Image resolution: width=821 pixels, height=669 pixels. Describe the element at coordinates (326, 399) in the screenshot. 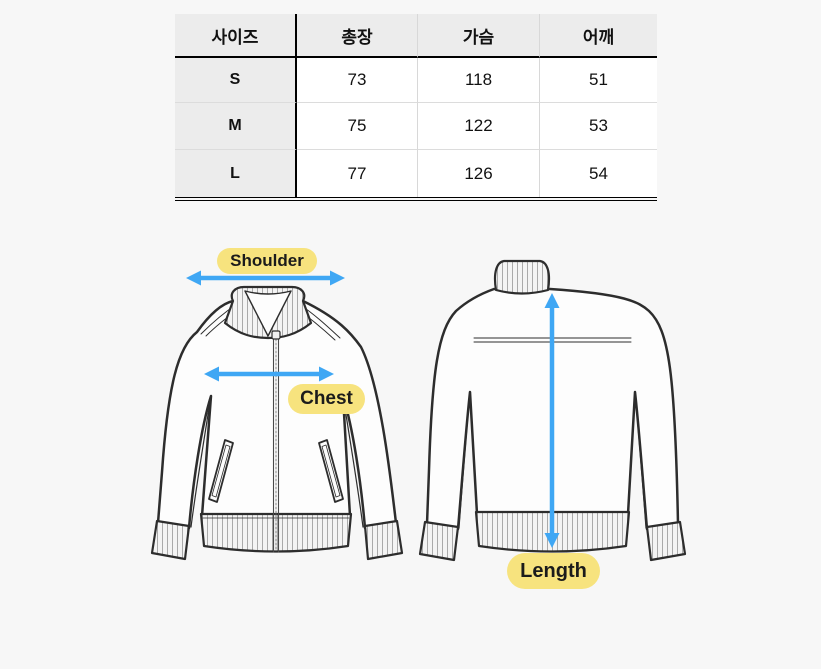

I see `chest-label: Chest` at that location.